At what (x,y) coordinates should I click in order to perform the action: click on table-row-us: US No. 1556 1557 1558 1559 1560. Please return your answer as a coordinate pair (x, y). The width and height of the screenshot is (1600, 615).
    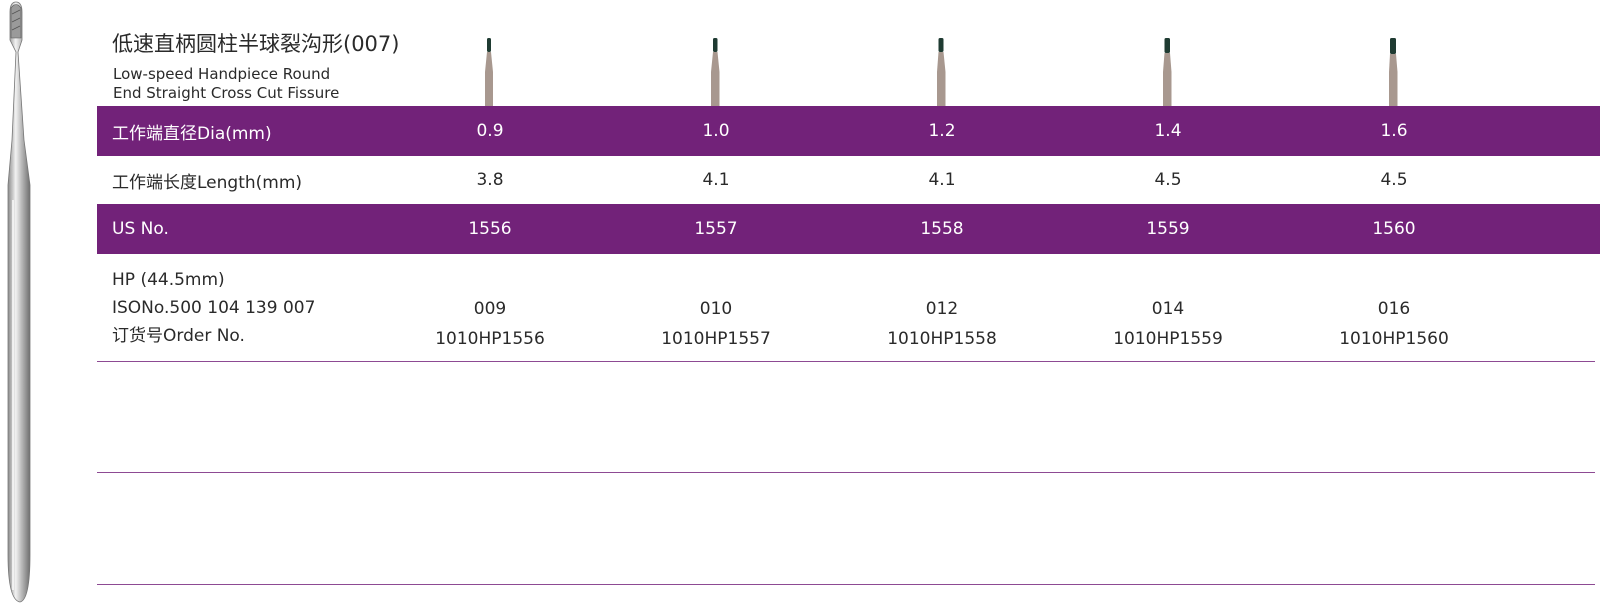
    Looking at the image, I should click on (800, 229).